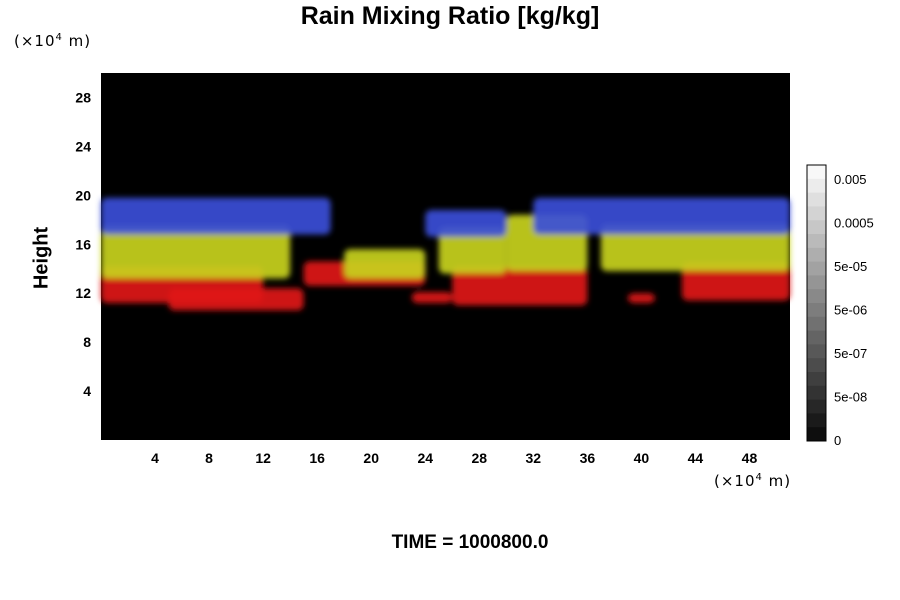 The height and width of the screenshot is (600, 900). I want to click on y-axis-unit: (×104 m), so click(53, 41).